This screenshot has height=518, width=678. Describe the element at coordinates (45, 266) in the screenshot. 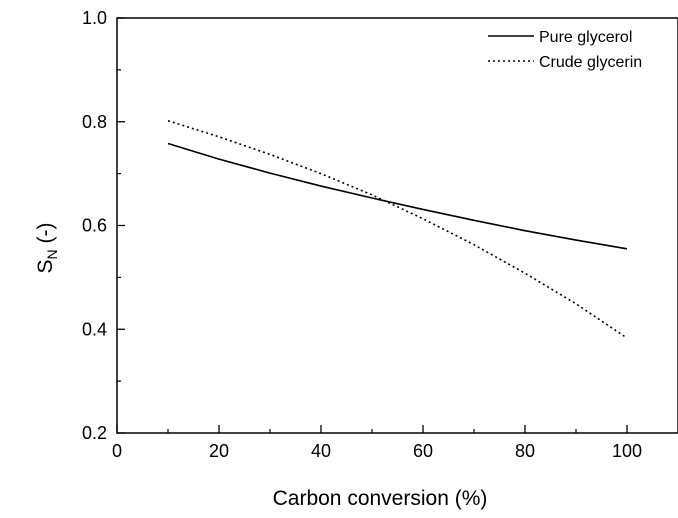

I see `y-axis-title-main: S` at that location.